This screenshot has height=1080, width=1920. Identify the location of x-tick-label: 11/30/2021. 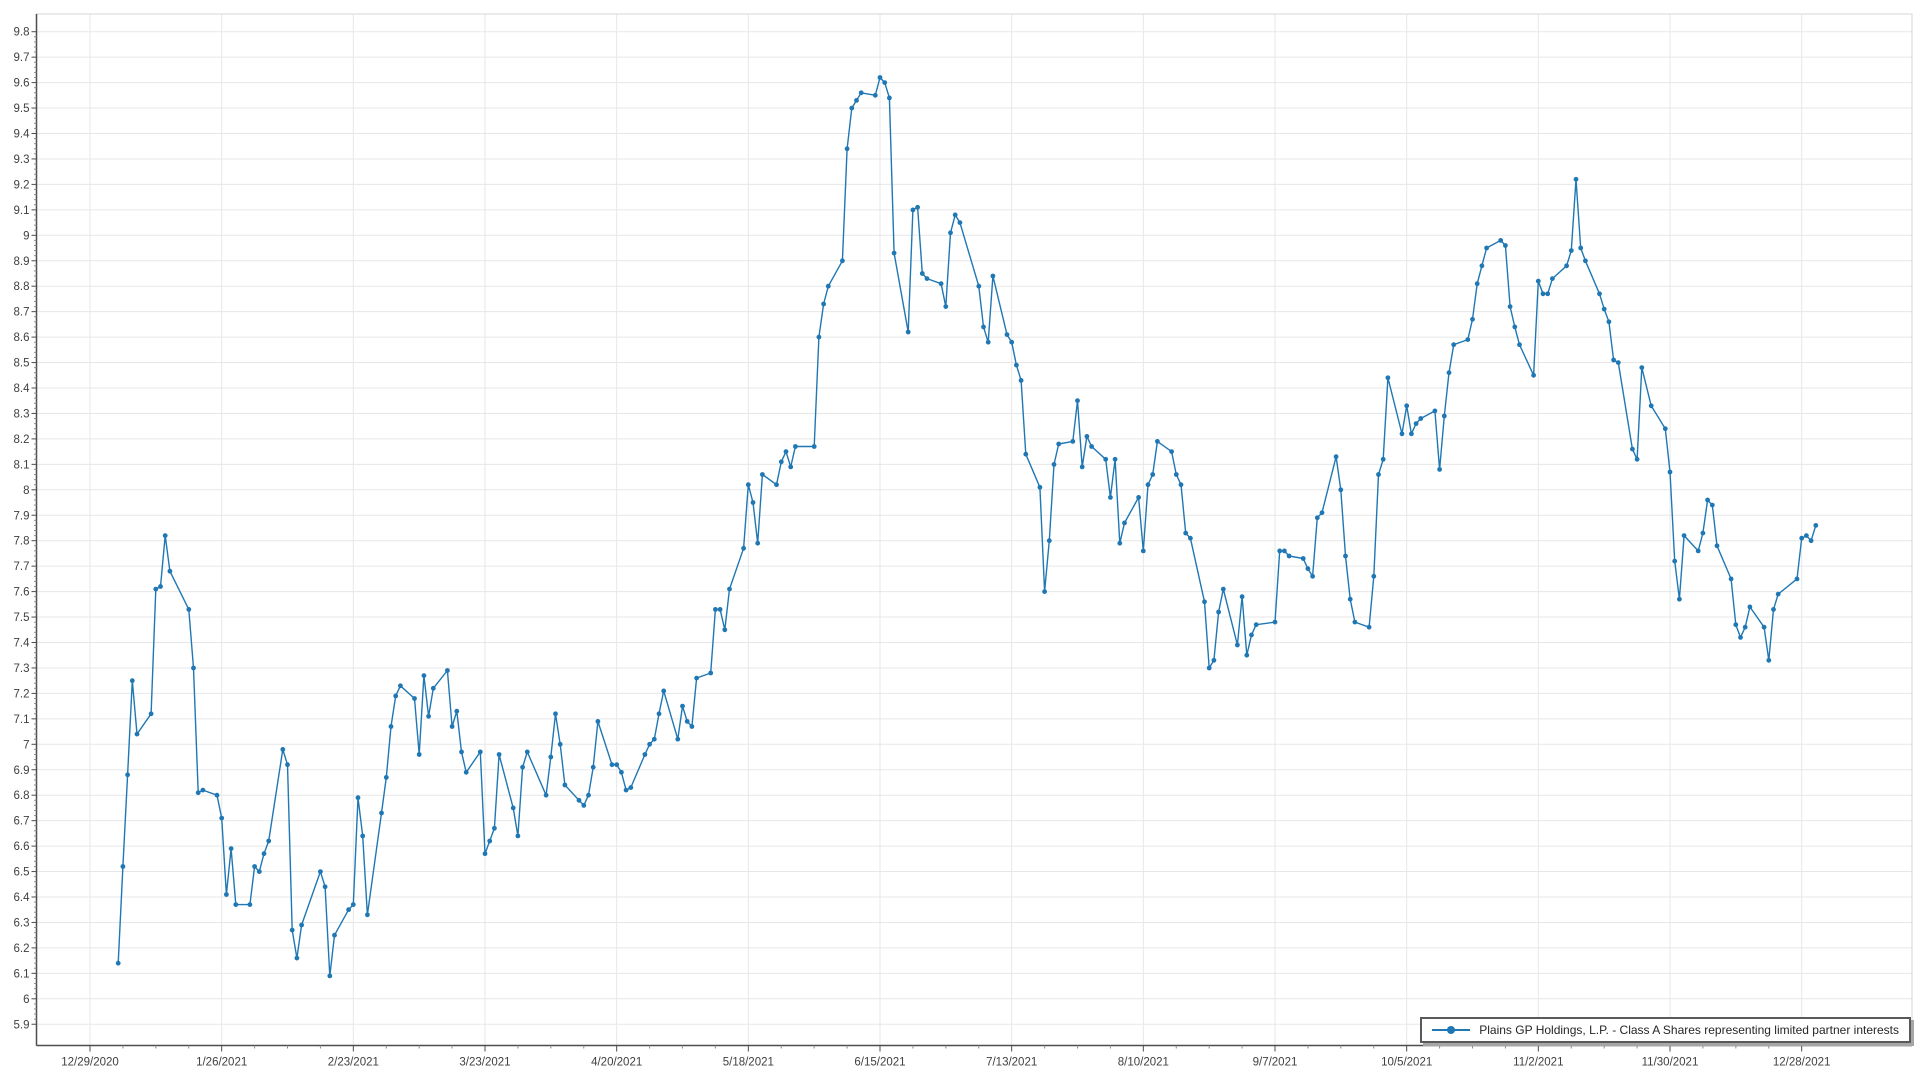
(1670, 1063).